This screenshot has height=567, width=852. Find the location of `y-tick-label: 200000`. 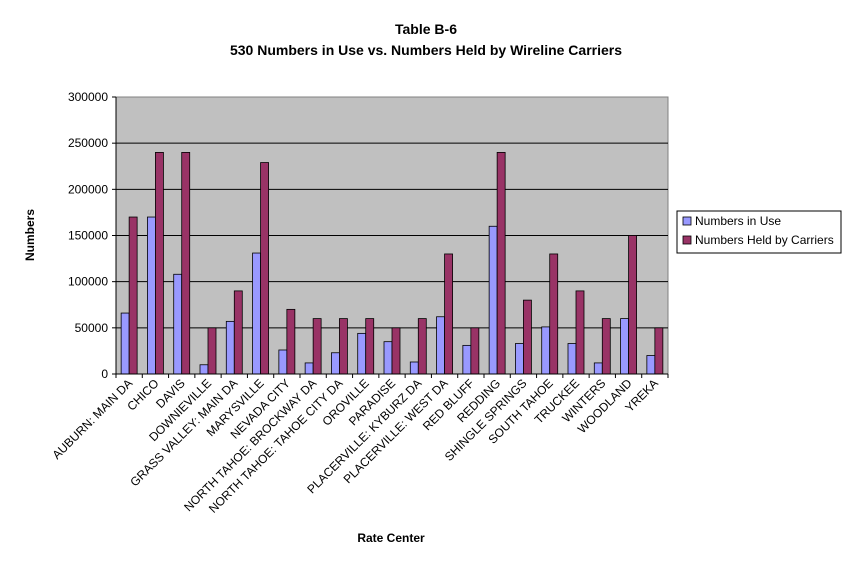

y-tick-label: 200000 is located at coordinates (88, 189).